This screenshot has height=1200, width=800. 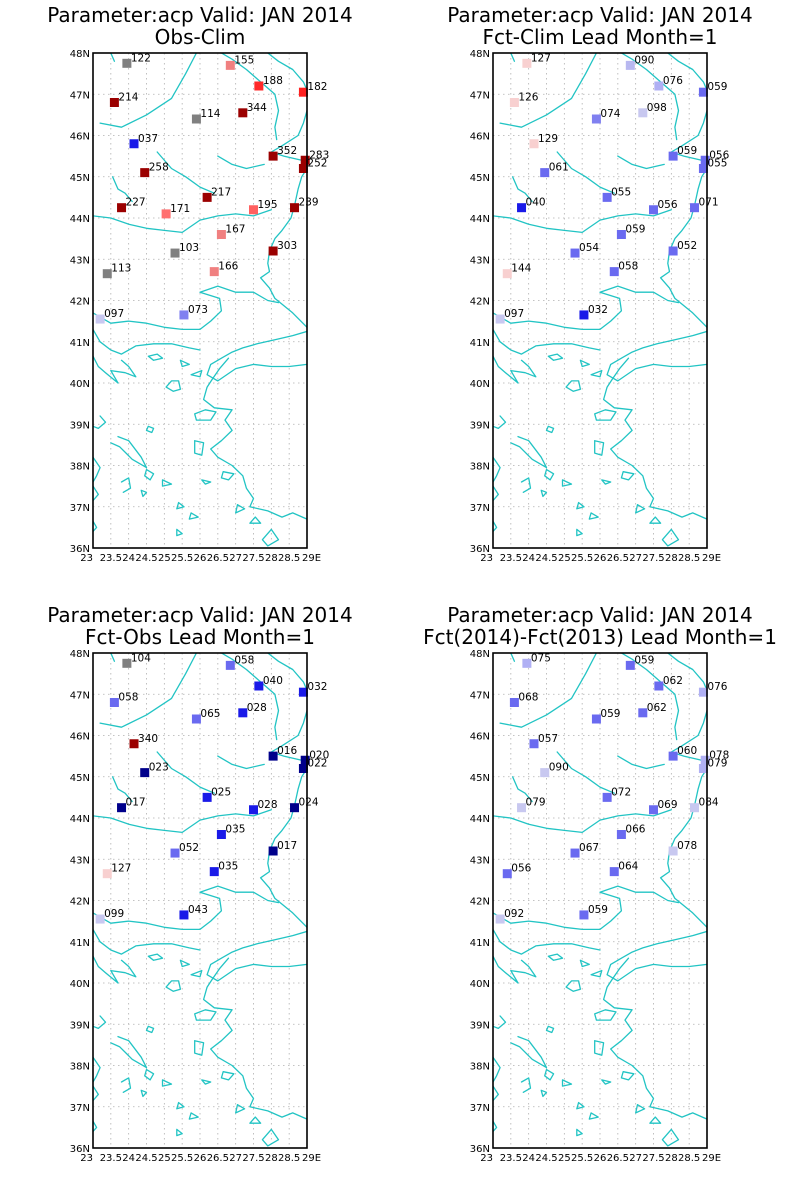 What do you see at coordinates (480, 425) in the screenshot?
I see `y-tick-label: 39N` at bounding box center [480, 425].